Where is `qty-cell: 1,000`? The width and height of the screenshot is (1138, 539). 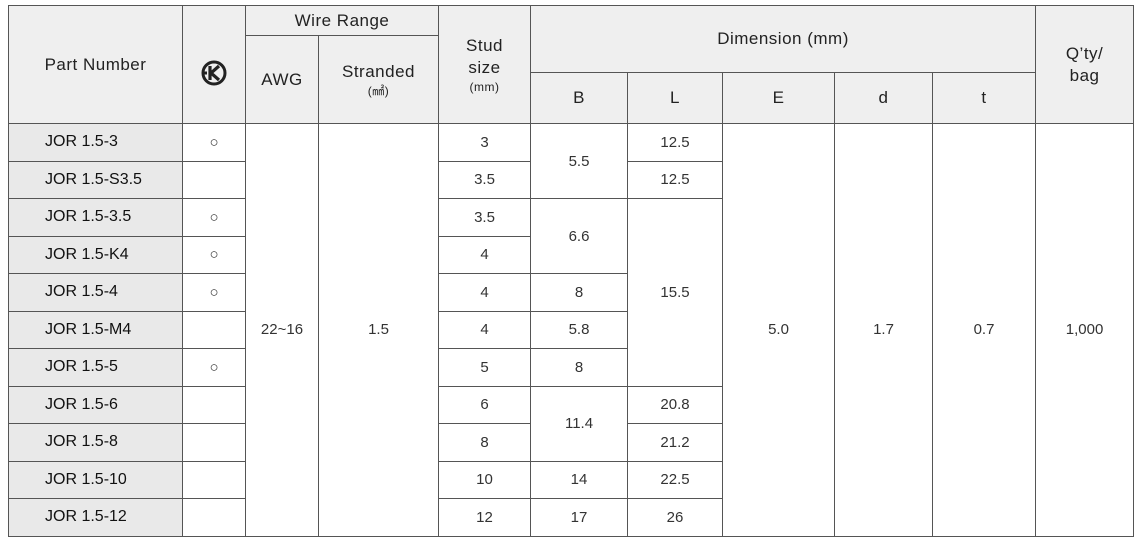
qty-cell: 1,000 is located at coordinates (1085, 330).